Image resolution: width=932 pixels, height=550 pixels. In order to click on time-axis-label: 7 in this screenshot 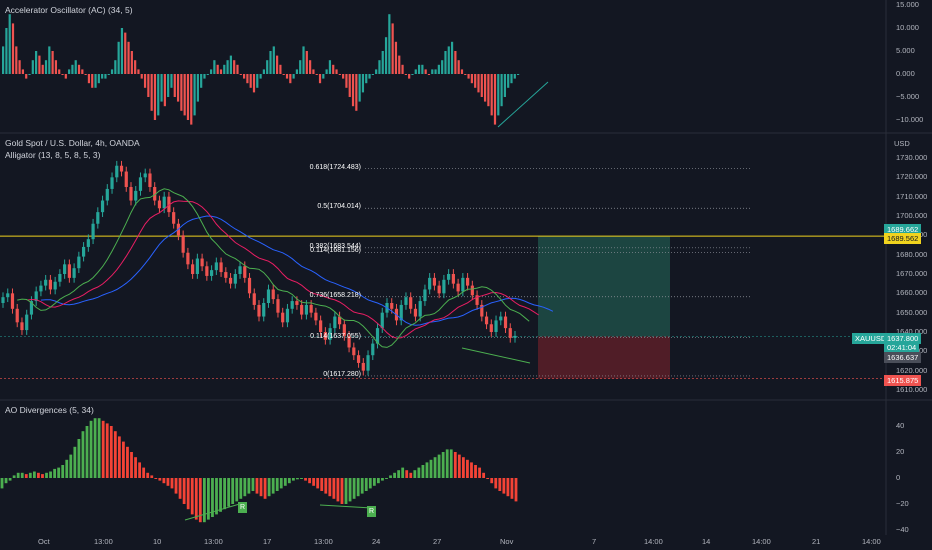, I will do `click(594, 541)`.